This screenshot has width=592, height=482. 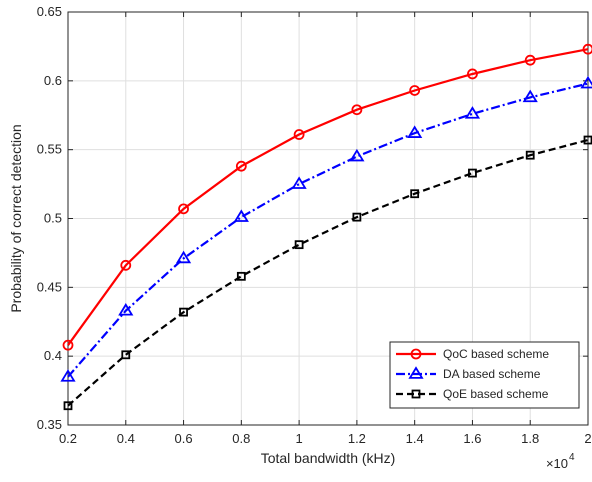 What do you see at coordinates (49, 11) in the screenshot?
I see `y-tick-label: 0.65` at bounding box center [49, 11].